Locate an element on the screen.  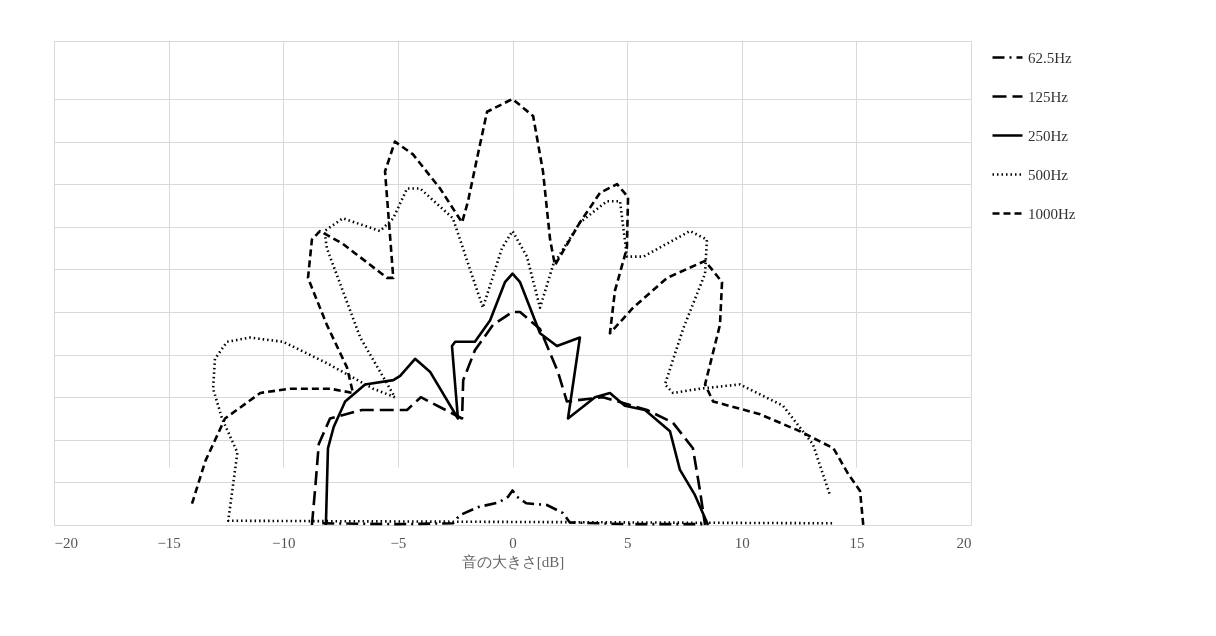
legend-label: 250Hz is located at coordinates (1048, 135).